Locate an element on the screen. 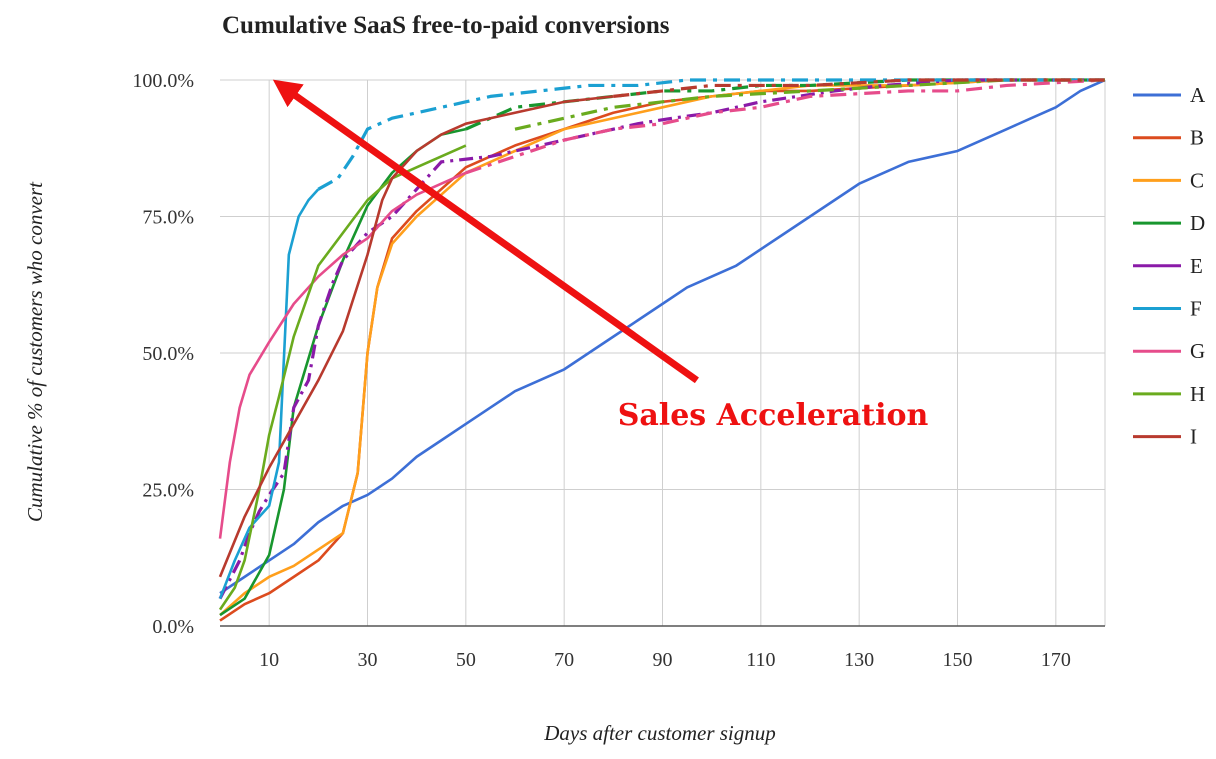  x-tick-label: 10 is located at coordinates (269, 660).